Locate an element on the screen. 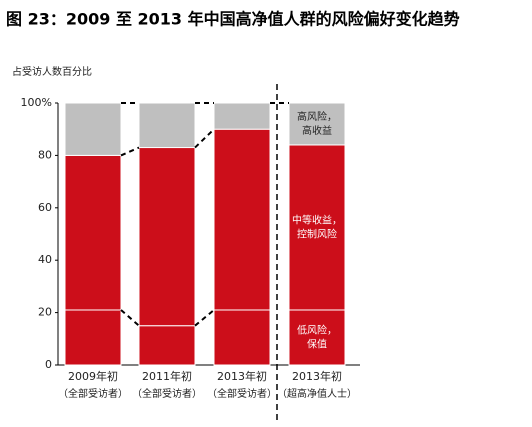 Image resolution: width=532 pixels, height=427 pixels. series-label: 控制风险 is located at coordinates (317, 233).